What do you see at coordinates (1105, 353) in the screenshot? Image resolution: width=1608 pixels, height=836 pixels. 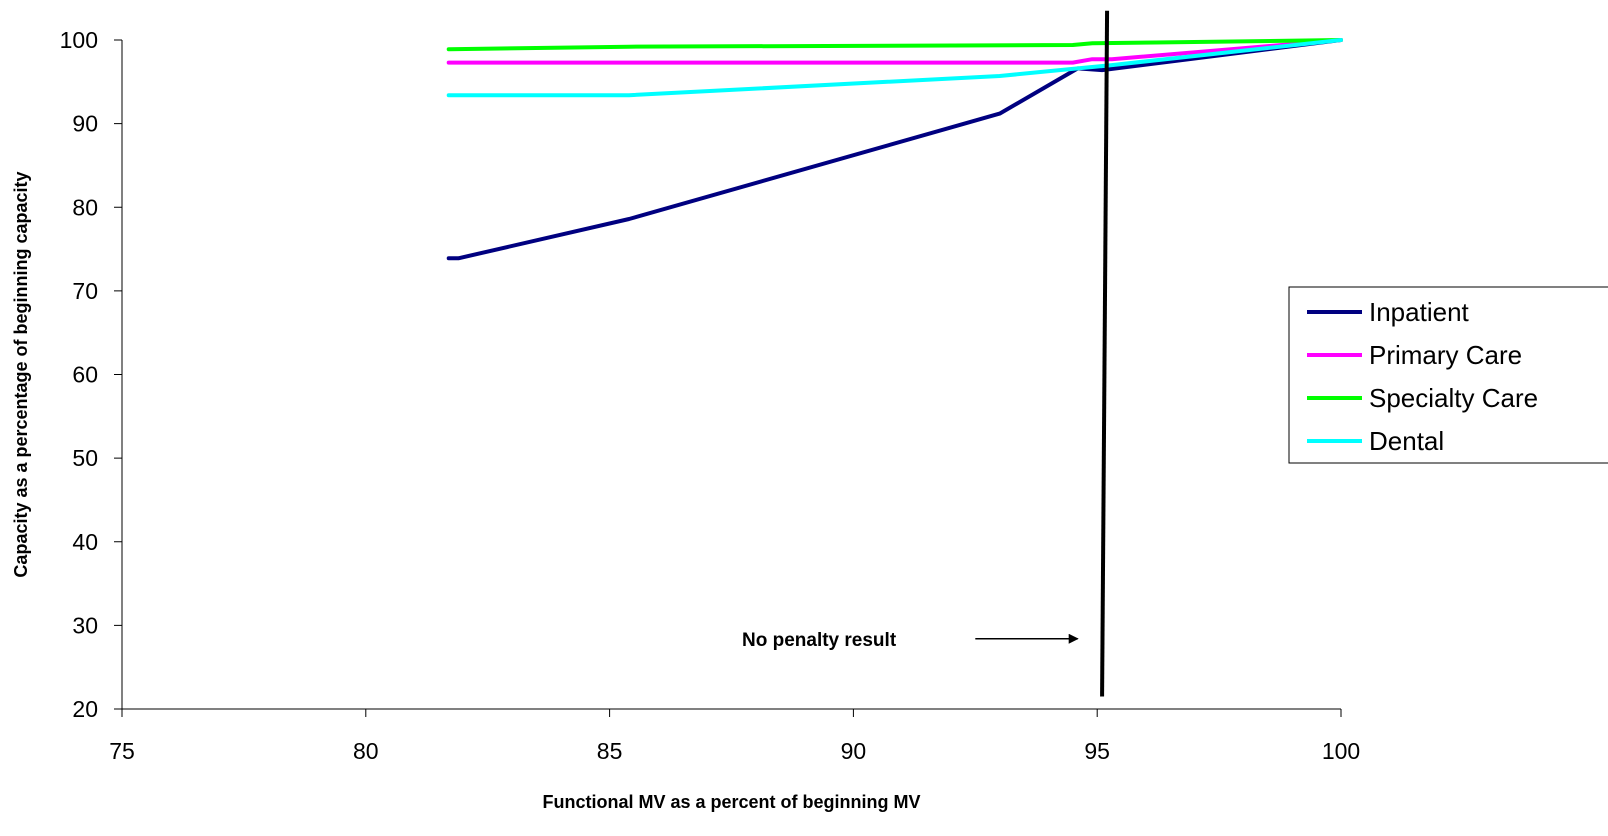 I see `no-penalty-reference-line` at bounding box center [1105, 353].